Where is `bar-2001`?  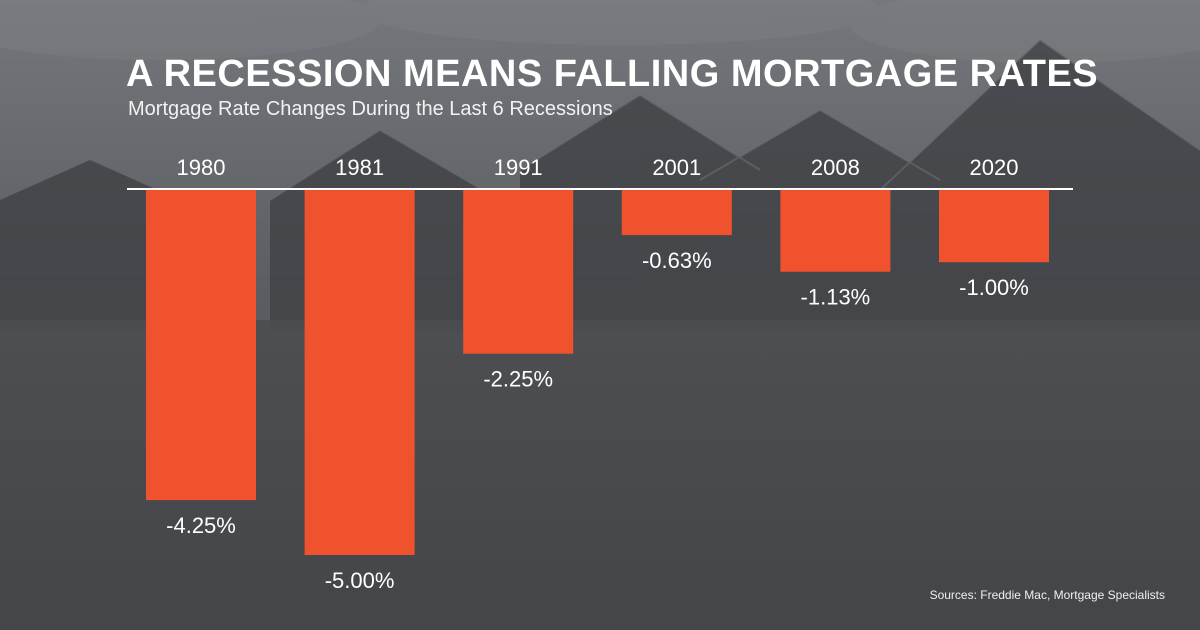
bar-2001 is located at coordinates (676, 212).